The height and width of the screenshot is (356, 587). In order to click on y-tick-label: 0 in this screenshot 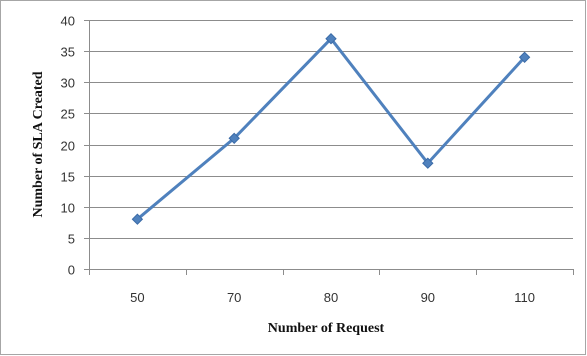, I will do `click(71, 270)`.